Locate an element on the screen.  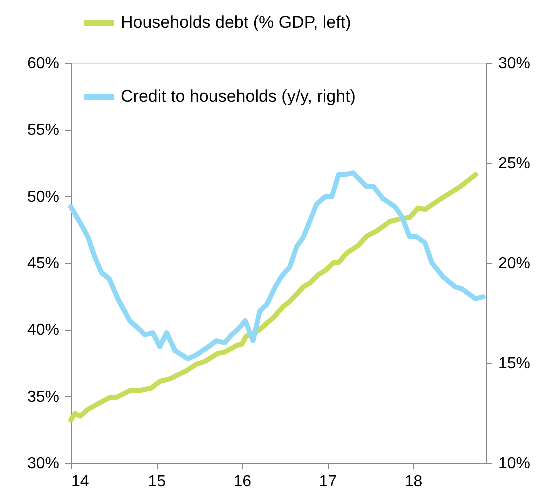
y2-tick-label: 30% is located at coordinates (514, 64).